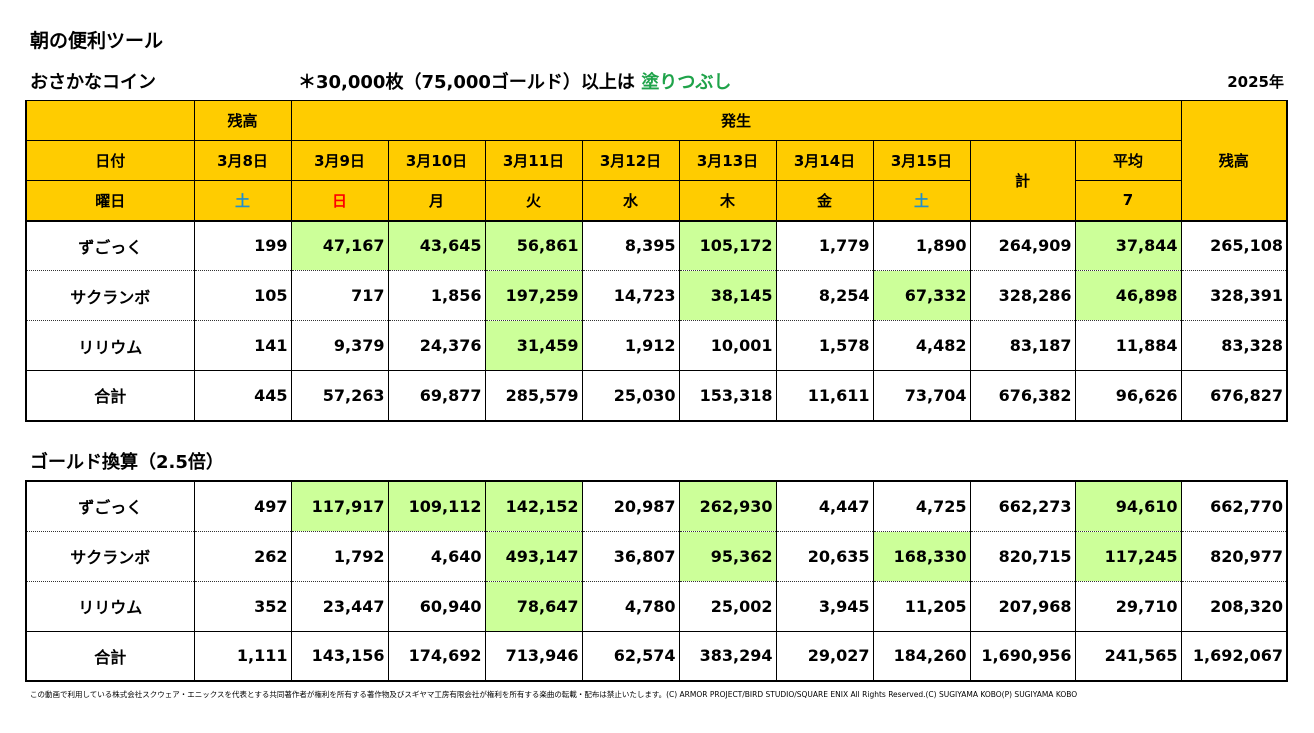 This screenshot has width=1314, height=733. Describe the element at coordinates (1128, 345) in the screenshot. I see `value-cell: 11,884` at that location.